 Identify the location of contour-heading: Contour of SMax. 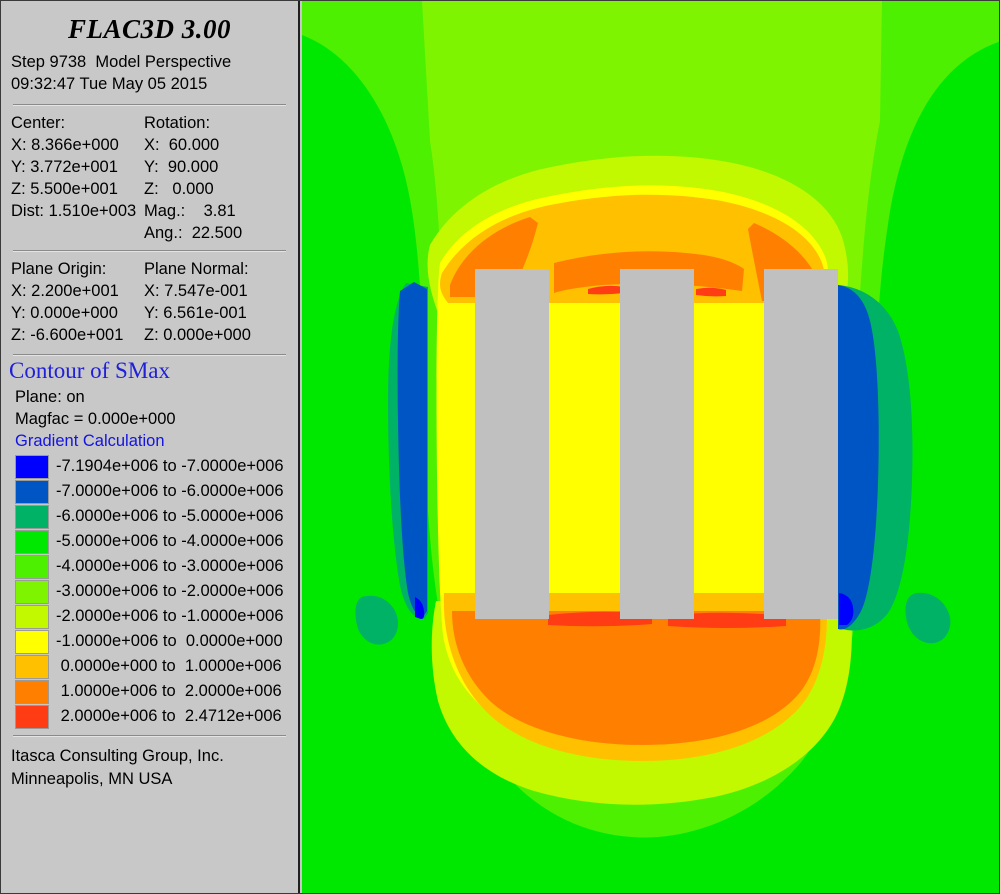
(89, 370).